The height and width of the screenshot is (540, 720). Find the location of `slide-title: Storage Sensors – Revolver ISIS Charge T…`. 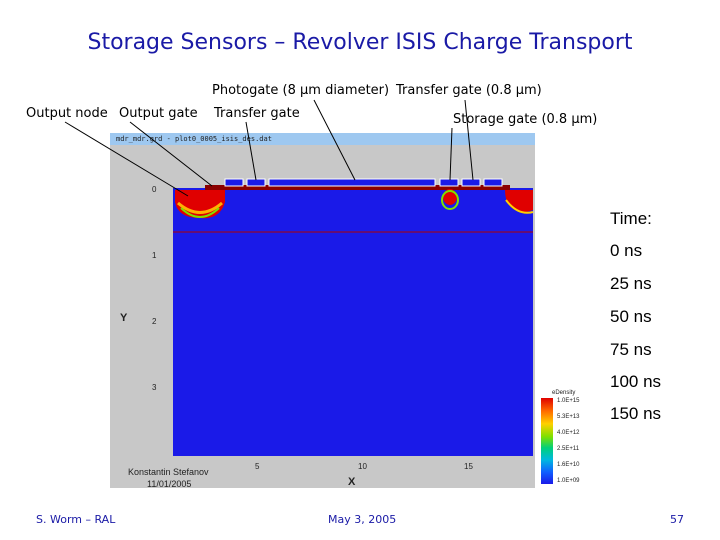

slide-title: Storage Sensors – Revolver ISIS Charge T… is located at coordinates (360, 42).